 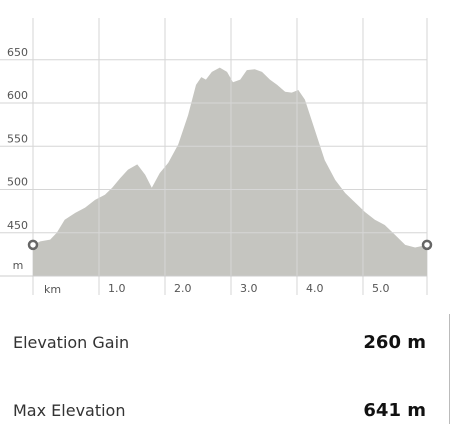 I want to click on y-tick-label: 550, so click(x=17, y=138).